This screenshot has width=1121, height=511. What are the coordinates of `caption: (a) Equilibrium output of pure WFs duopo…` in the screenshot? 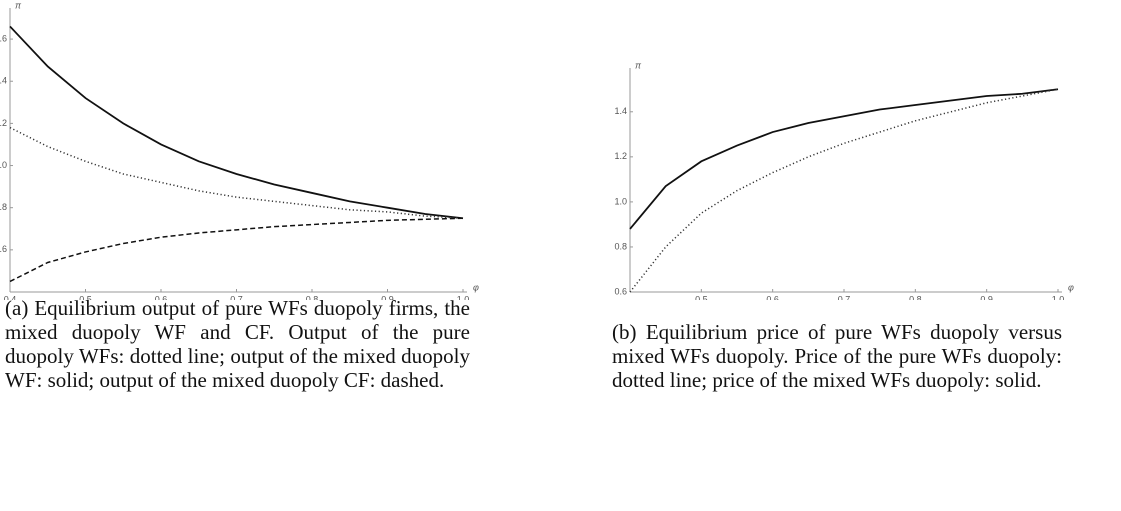 It's located at (237, 344).